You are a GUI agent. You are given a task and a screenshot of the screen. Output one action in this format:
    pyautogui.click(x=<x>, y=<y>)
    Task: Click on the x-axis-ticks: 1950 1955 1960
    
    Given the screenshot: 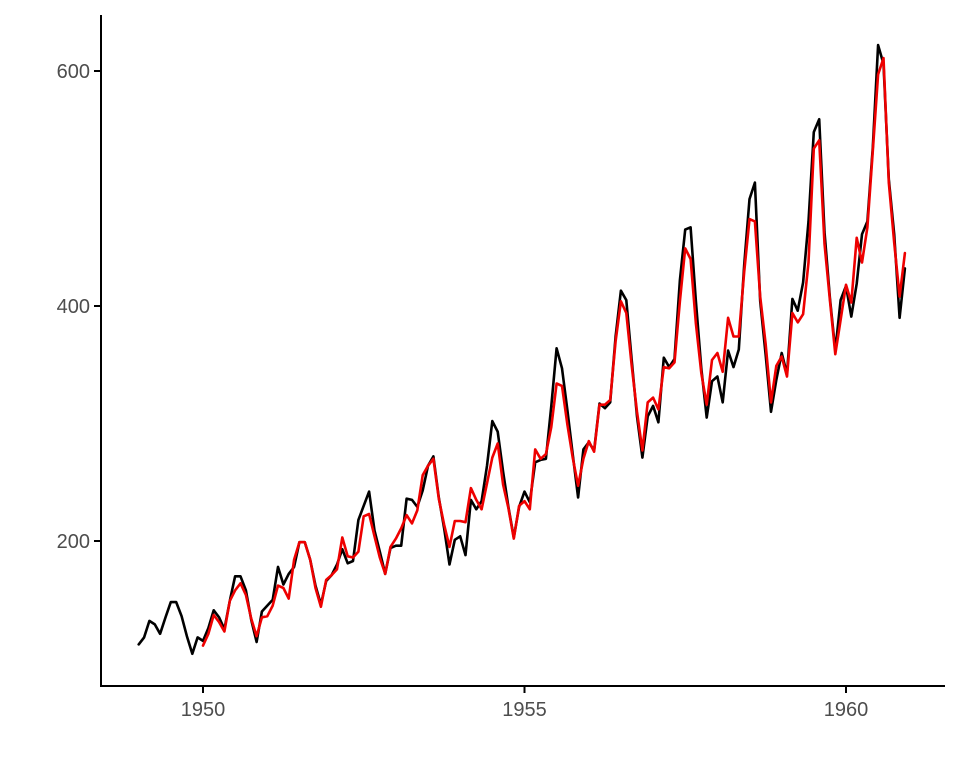 What is the action you would take?
    pyautogui.click(x=525, y=703)
    